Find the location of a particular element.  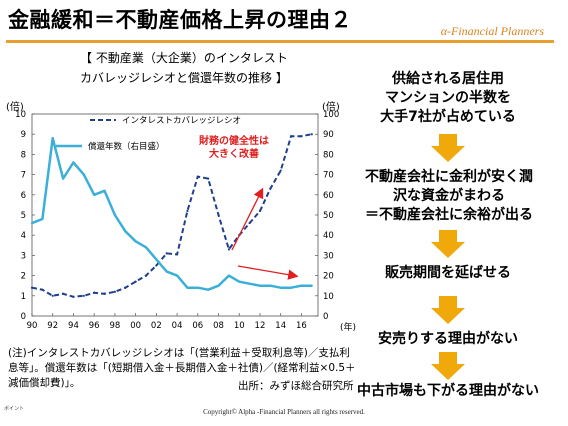

x-tick-label: 92 is located at coordinates (52, 326).